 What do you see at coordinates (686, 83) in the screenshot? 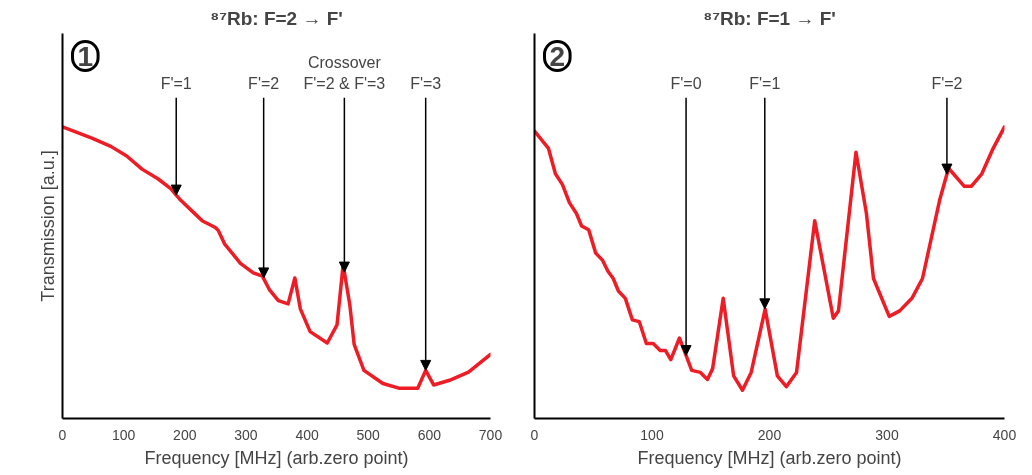
I see `annotation: F'=0` at bounding box center [686, 83].